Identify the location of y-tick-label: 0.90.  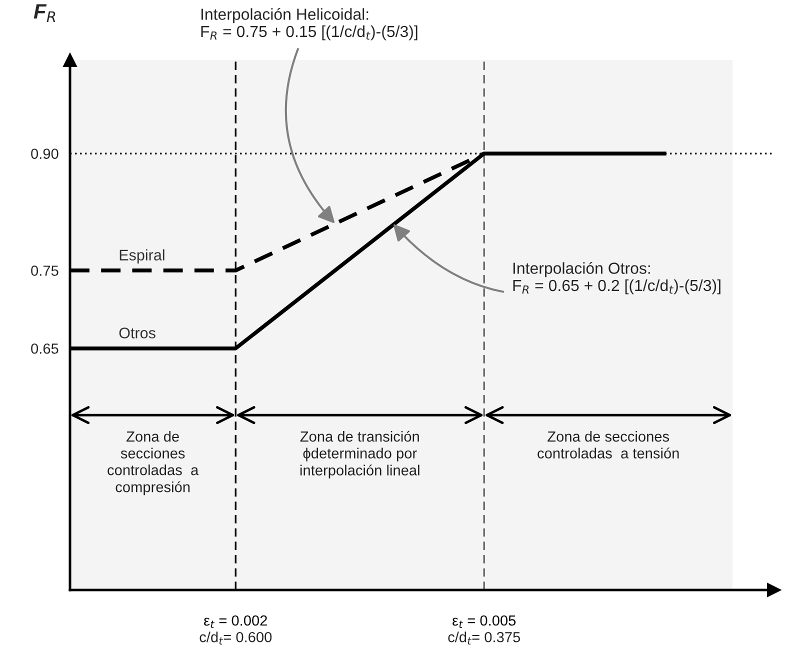
(44, 153).